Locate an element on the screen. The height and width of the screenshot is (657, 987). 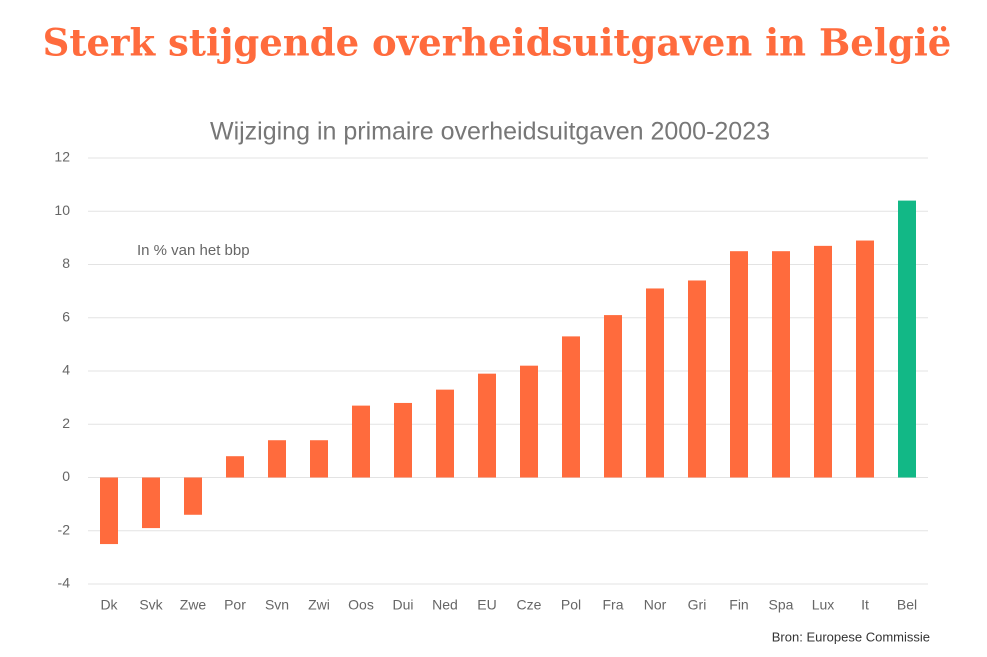
annotation: In % van het bbp is located at coordinates (193, 250).